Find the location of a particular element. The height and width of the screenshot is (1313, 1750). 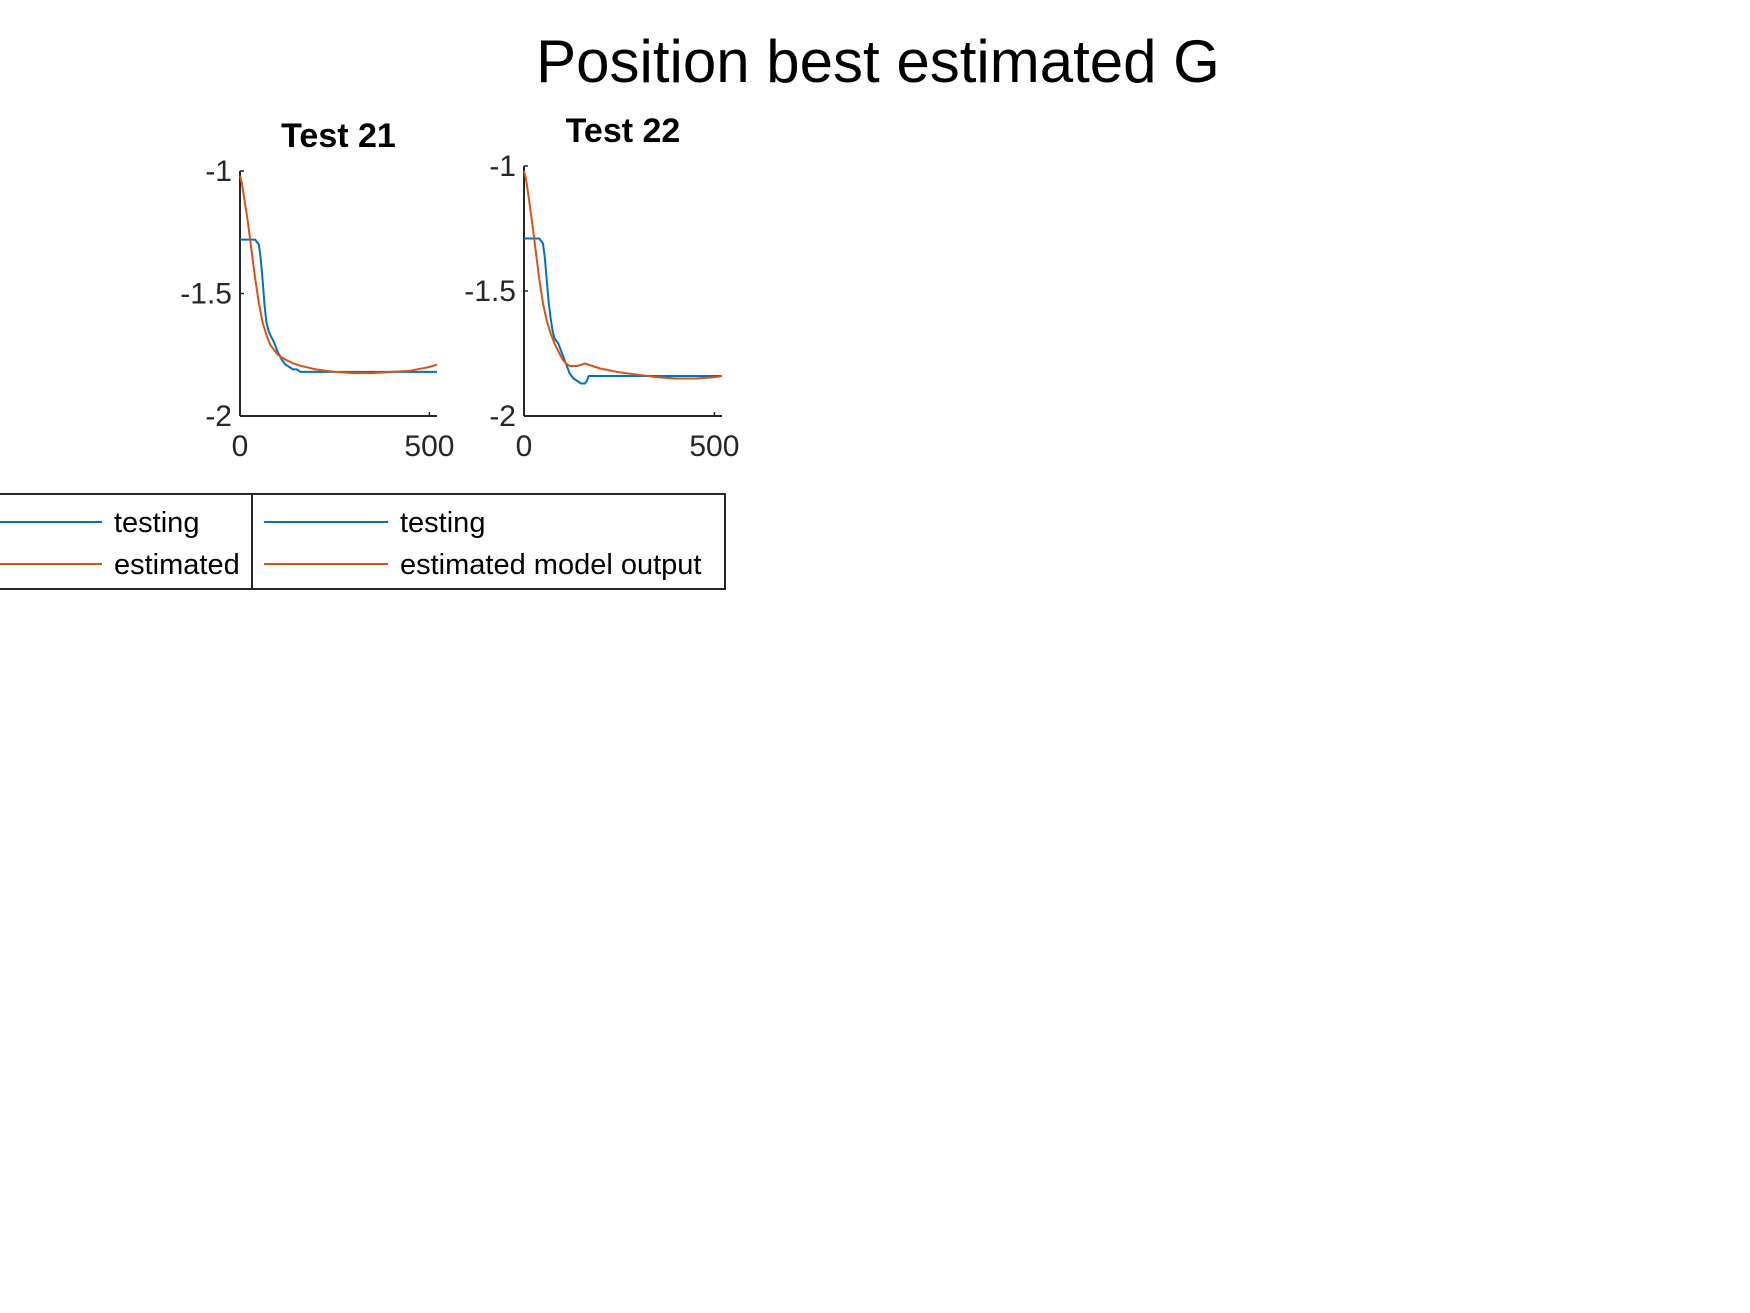

subplot-1: Test 21 -2 -1.5 -1 0 500 is located at coordinates (317, 290).